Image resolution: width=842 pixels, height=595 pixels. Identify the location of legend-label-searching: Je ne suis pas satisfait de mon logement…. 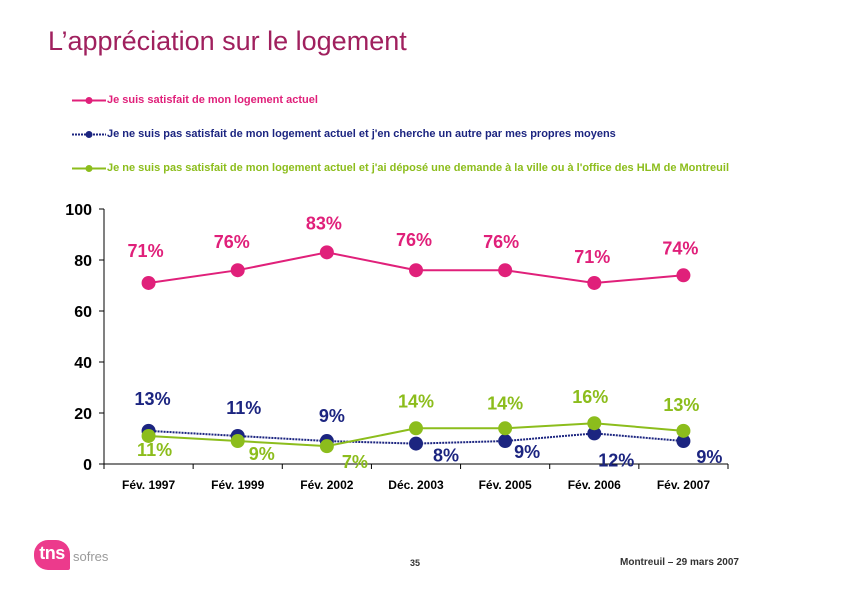
(361, 134).